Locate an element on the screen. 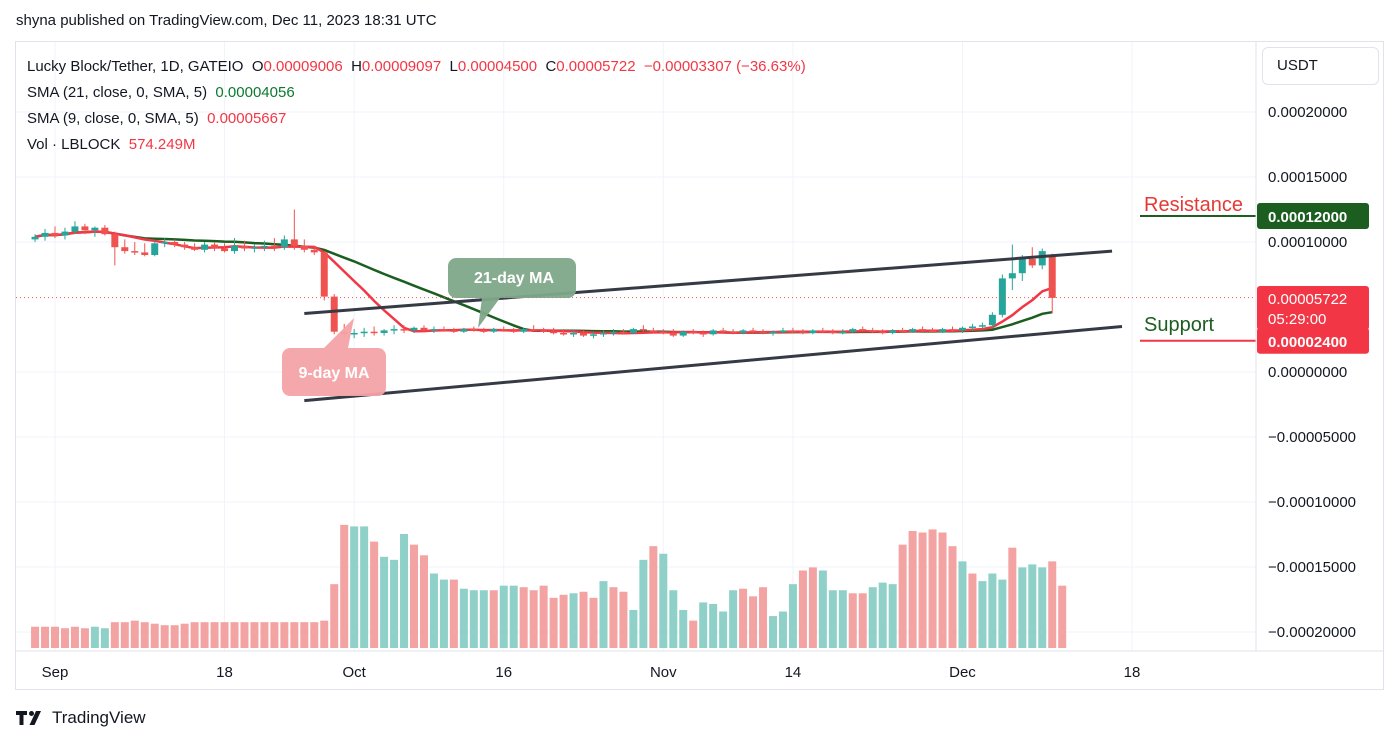 The height and width of the screenshot is (744, 1400). tradingview-logo: TradingView is located at coordinates (81, 718).